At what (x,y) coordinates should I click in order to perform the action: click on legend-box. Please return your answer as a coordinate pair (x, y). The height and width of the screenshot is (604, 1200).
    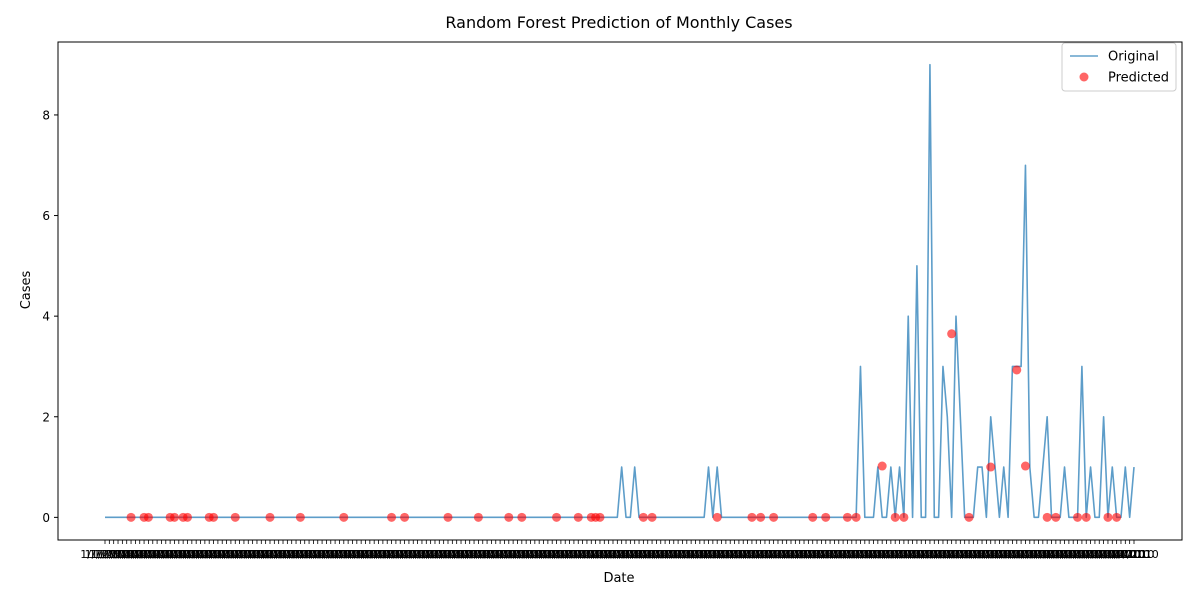
    Looking at the image, I should click on (1119, 67).